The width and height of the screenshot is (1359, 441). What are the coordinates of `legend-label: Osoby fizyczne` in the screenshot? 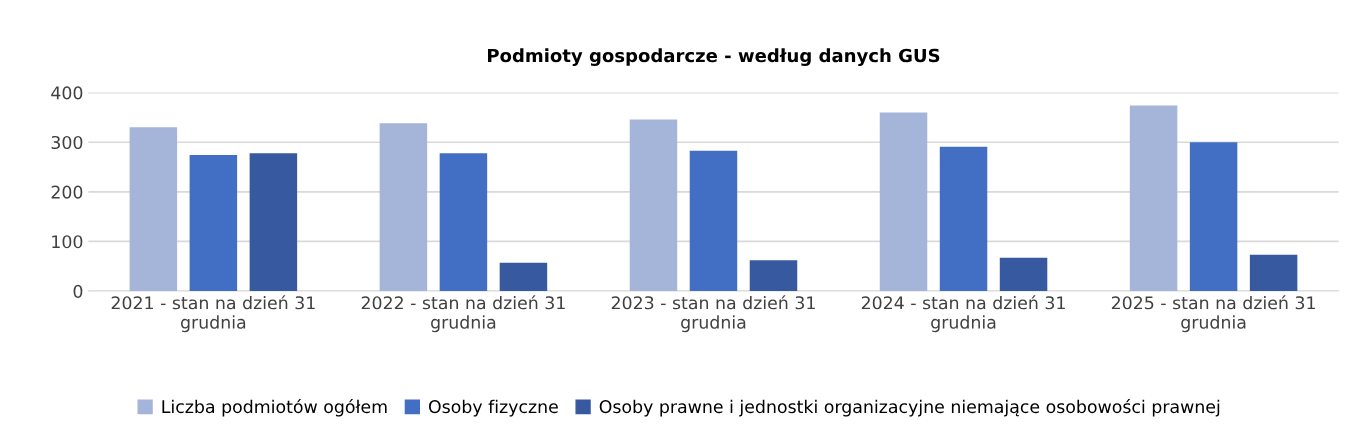 It's located at (493, 408).